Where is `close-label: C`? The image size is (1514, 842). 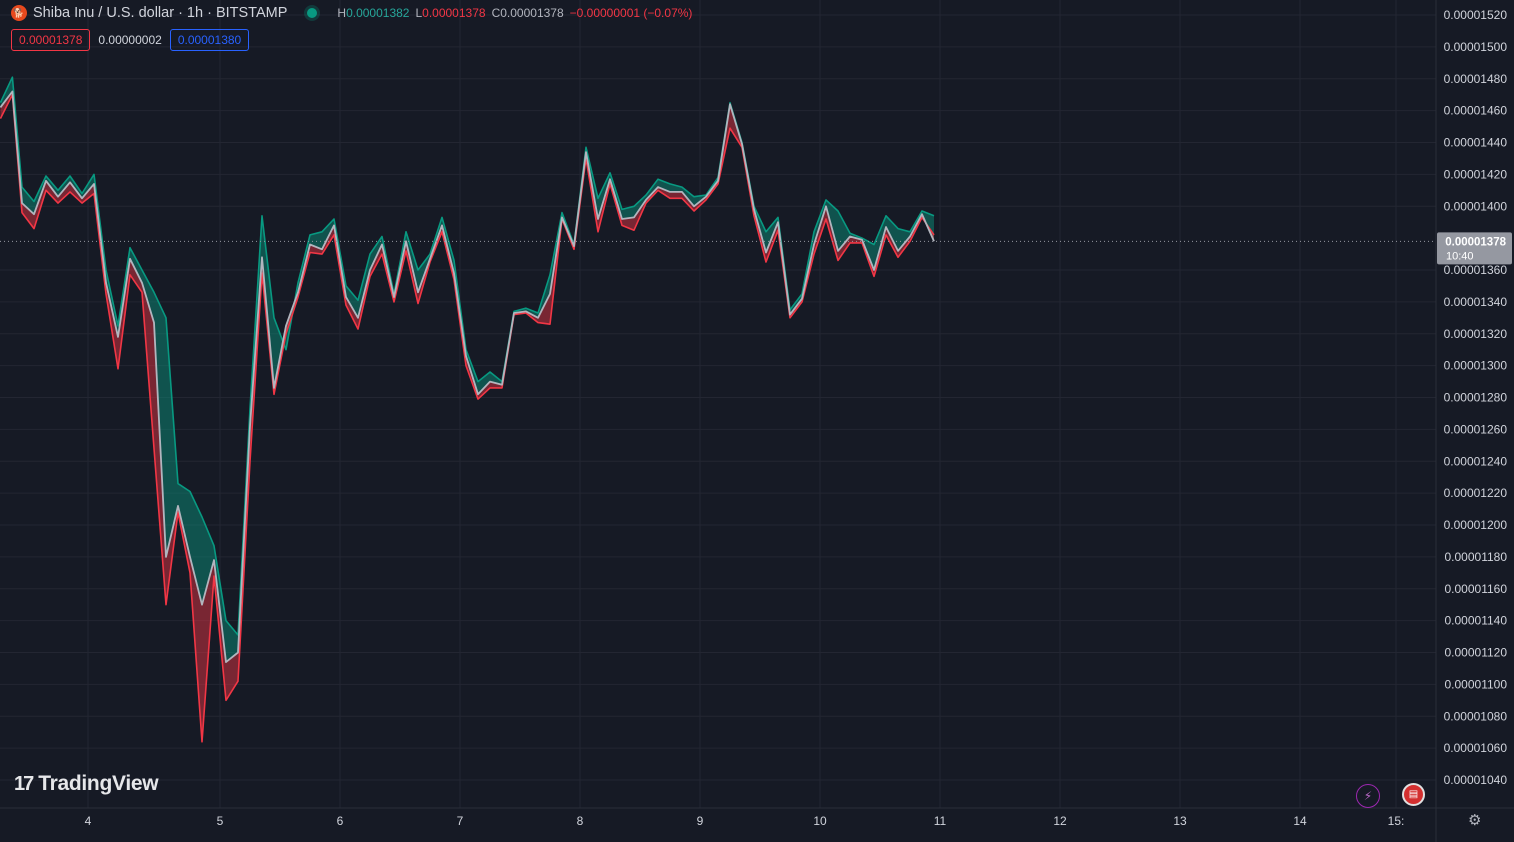 close-label: C is located at coordinates (496, 13).